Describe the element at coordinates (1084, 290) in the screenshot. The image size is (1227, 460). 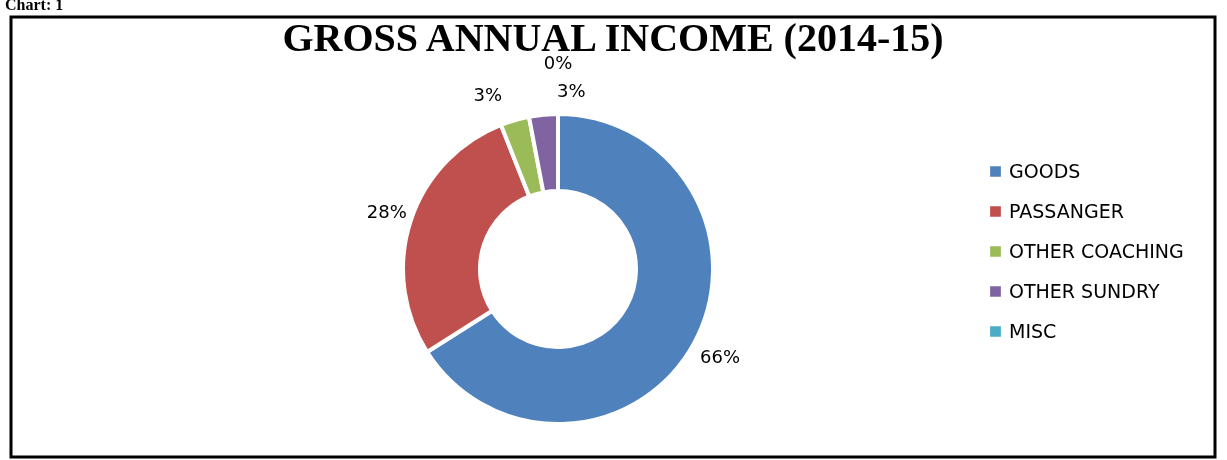
I see `legend-label: OTHER SUNDRY` at that location.